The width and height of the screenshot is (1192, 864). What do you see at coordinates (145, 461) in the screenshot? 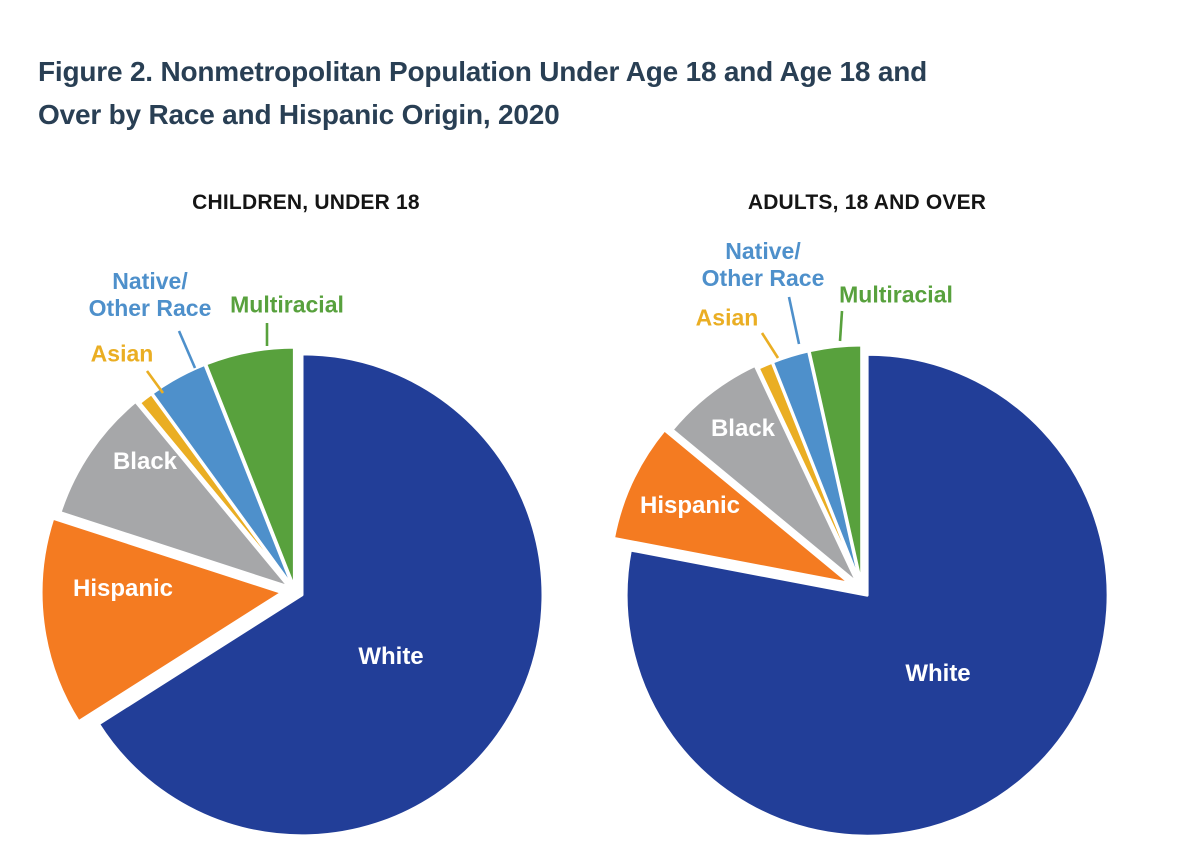
I see `label-children-black: Black` at bounding box center [145, 461].